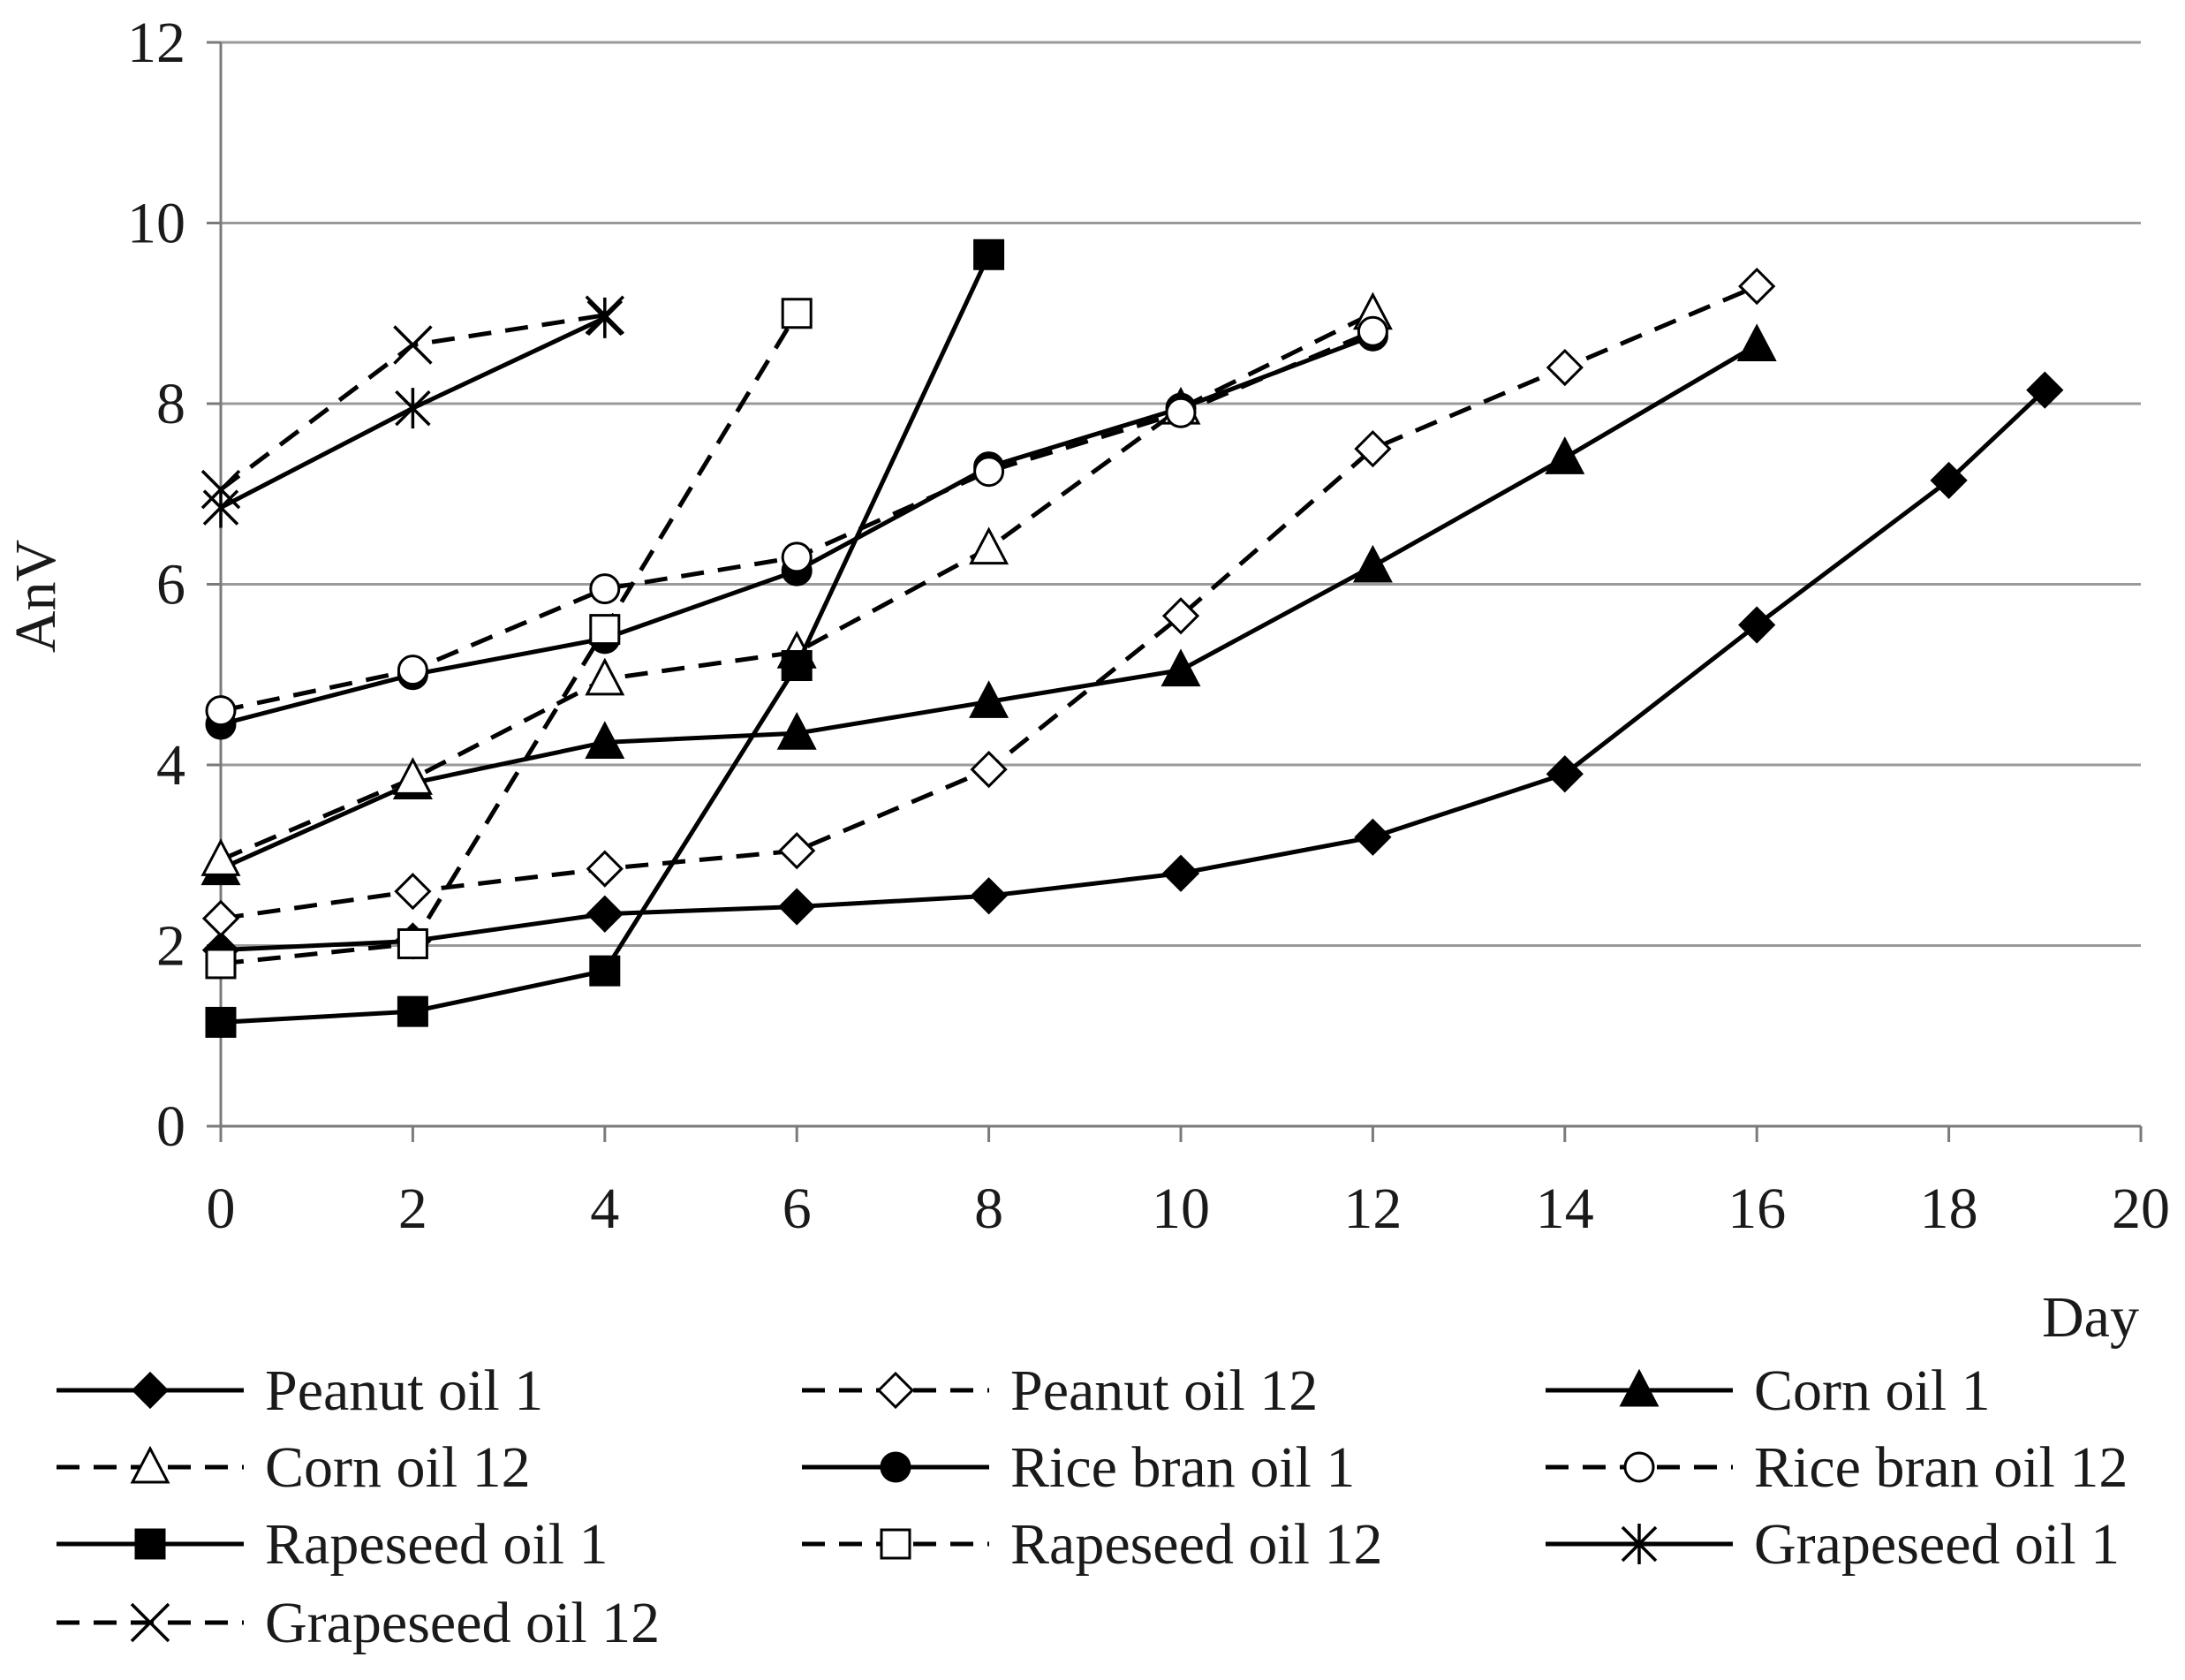 Image resolution: width=2185 pixels, height=1680 pixels. What do you see at coordinates (1182, 1467) in the screenshot?
I see `legend-label-rice-bran-oil-1: Rice bran oil 1` at bounding box center [1182, 1467].